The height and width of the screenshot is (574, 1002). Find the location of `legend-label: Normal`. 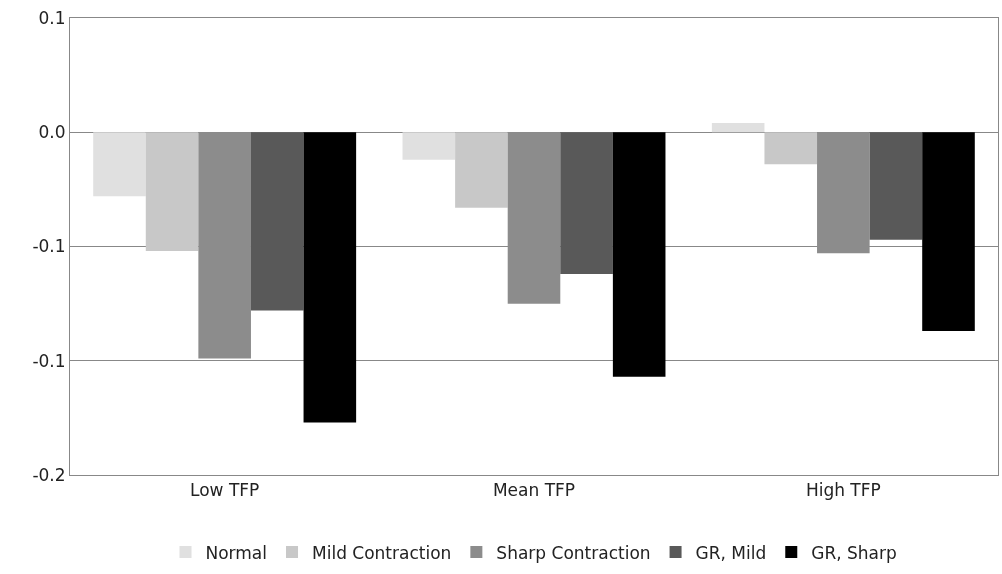

legend-label: Normal is located at coordinates (236, 552).